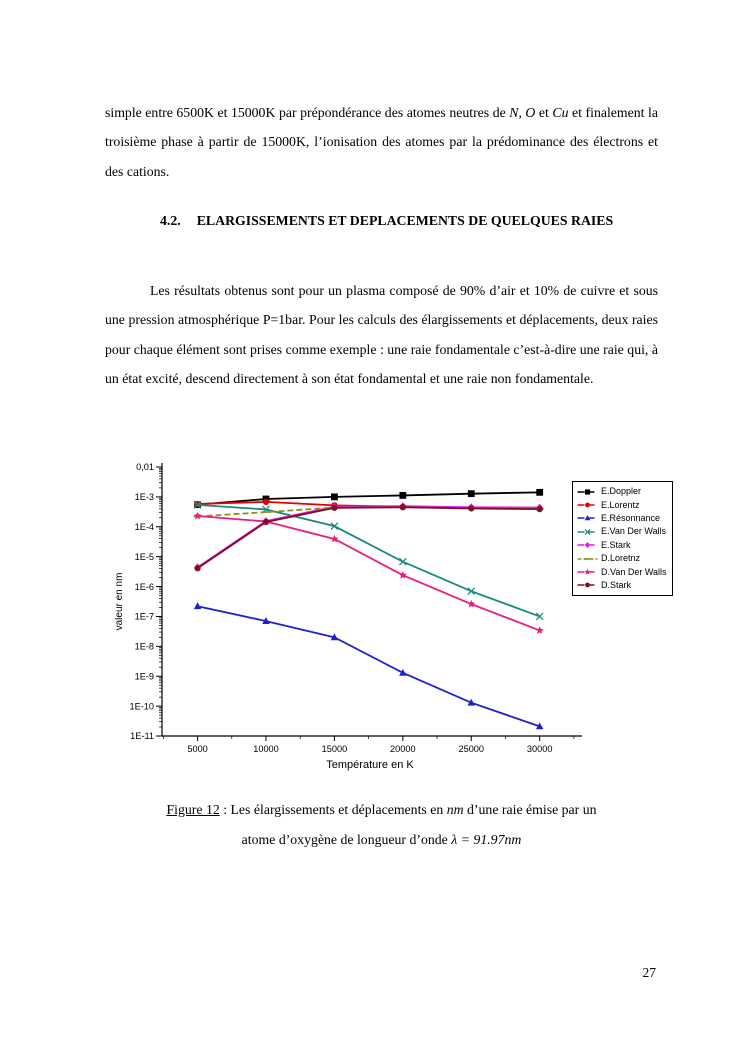 This screenshot has height=1053, width=745. Describe the element at coordinates (560, 112) in the screenshot. I see `text-run: Cu` at that location.